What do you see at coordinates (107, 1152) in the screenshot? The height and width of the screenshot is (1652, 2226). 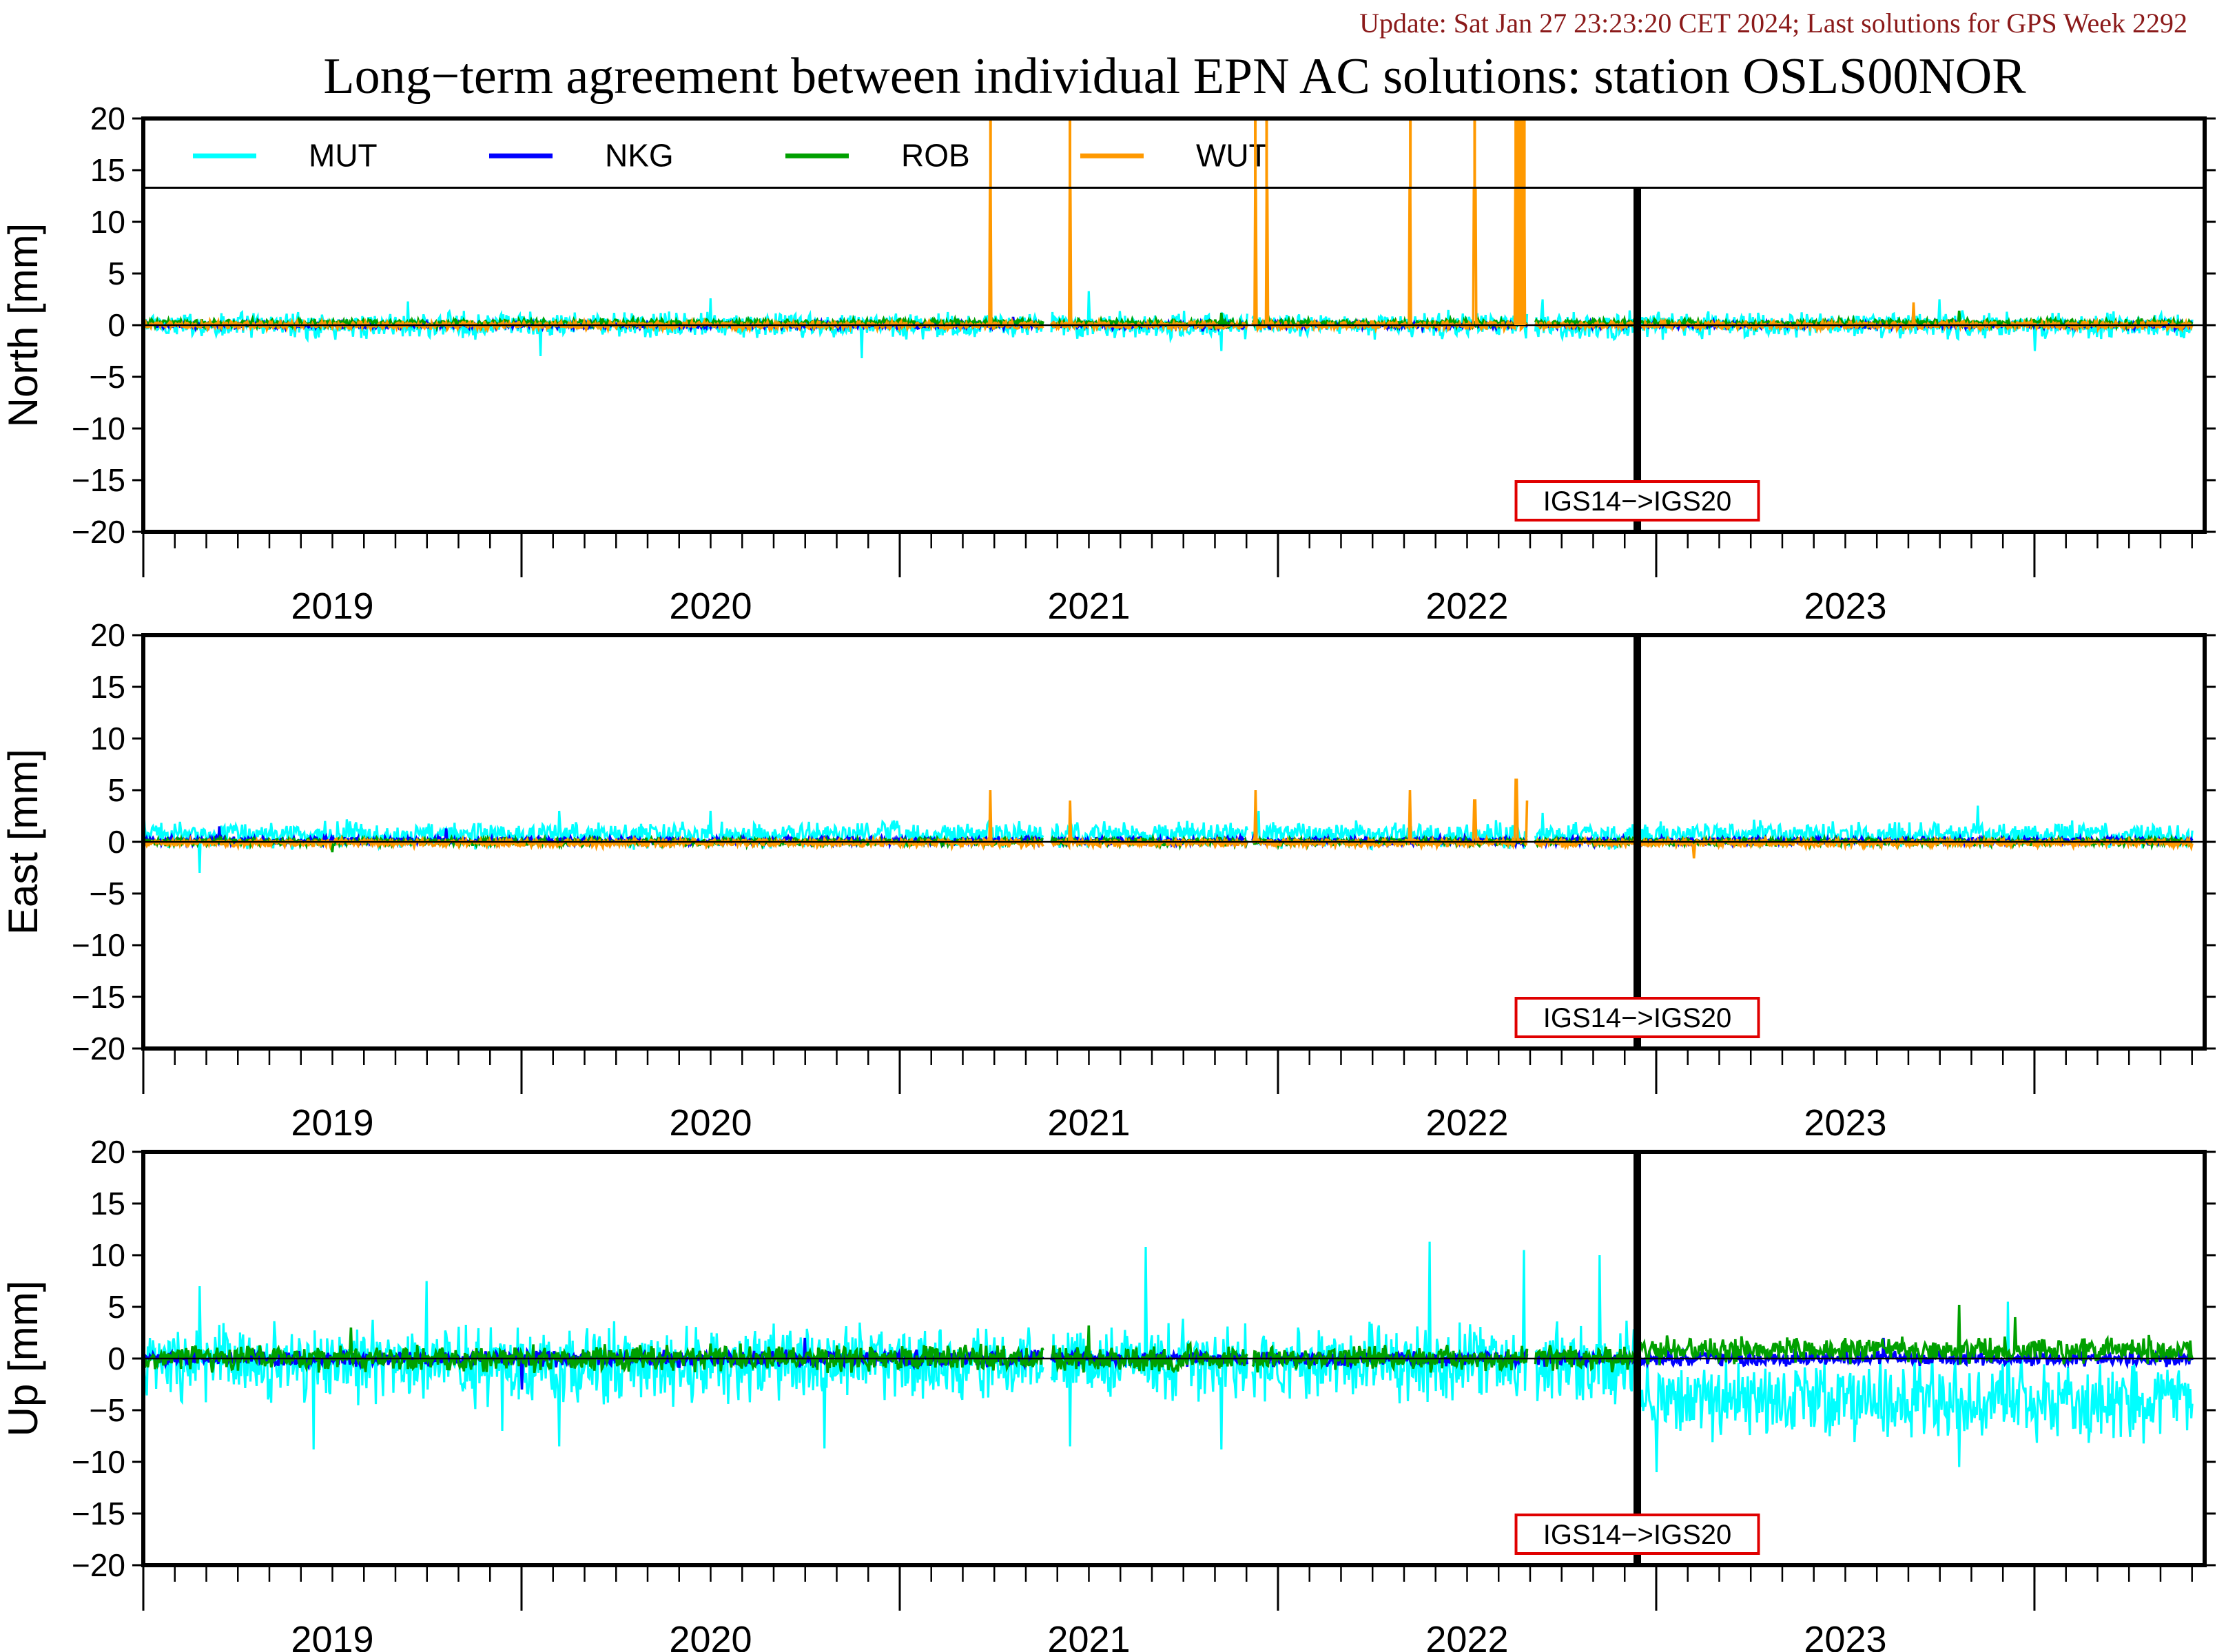 I see `up-ytick-label: 20` at bounding box center [107, 1152].